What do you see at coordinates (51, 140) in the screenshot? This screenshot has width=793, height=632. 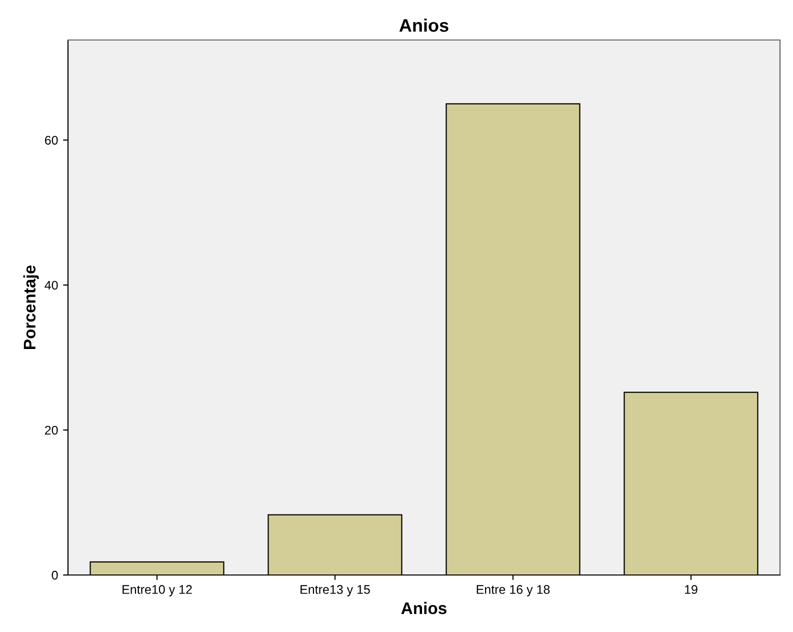 I see `y-tick-label: 60` at bounding box center [51, 140].